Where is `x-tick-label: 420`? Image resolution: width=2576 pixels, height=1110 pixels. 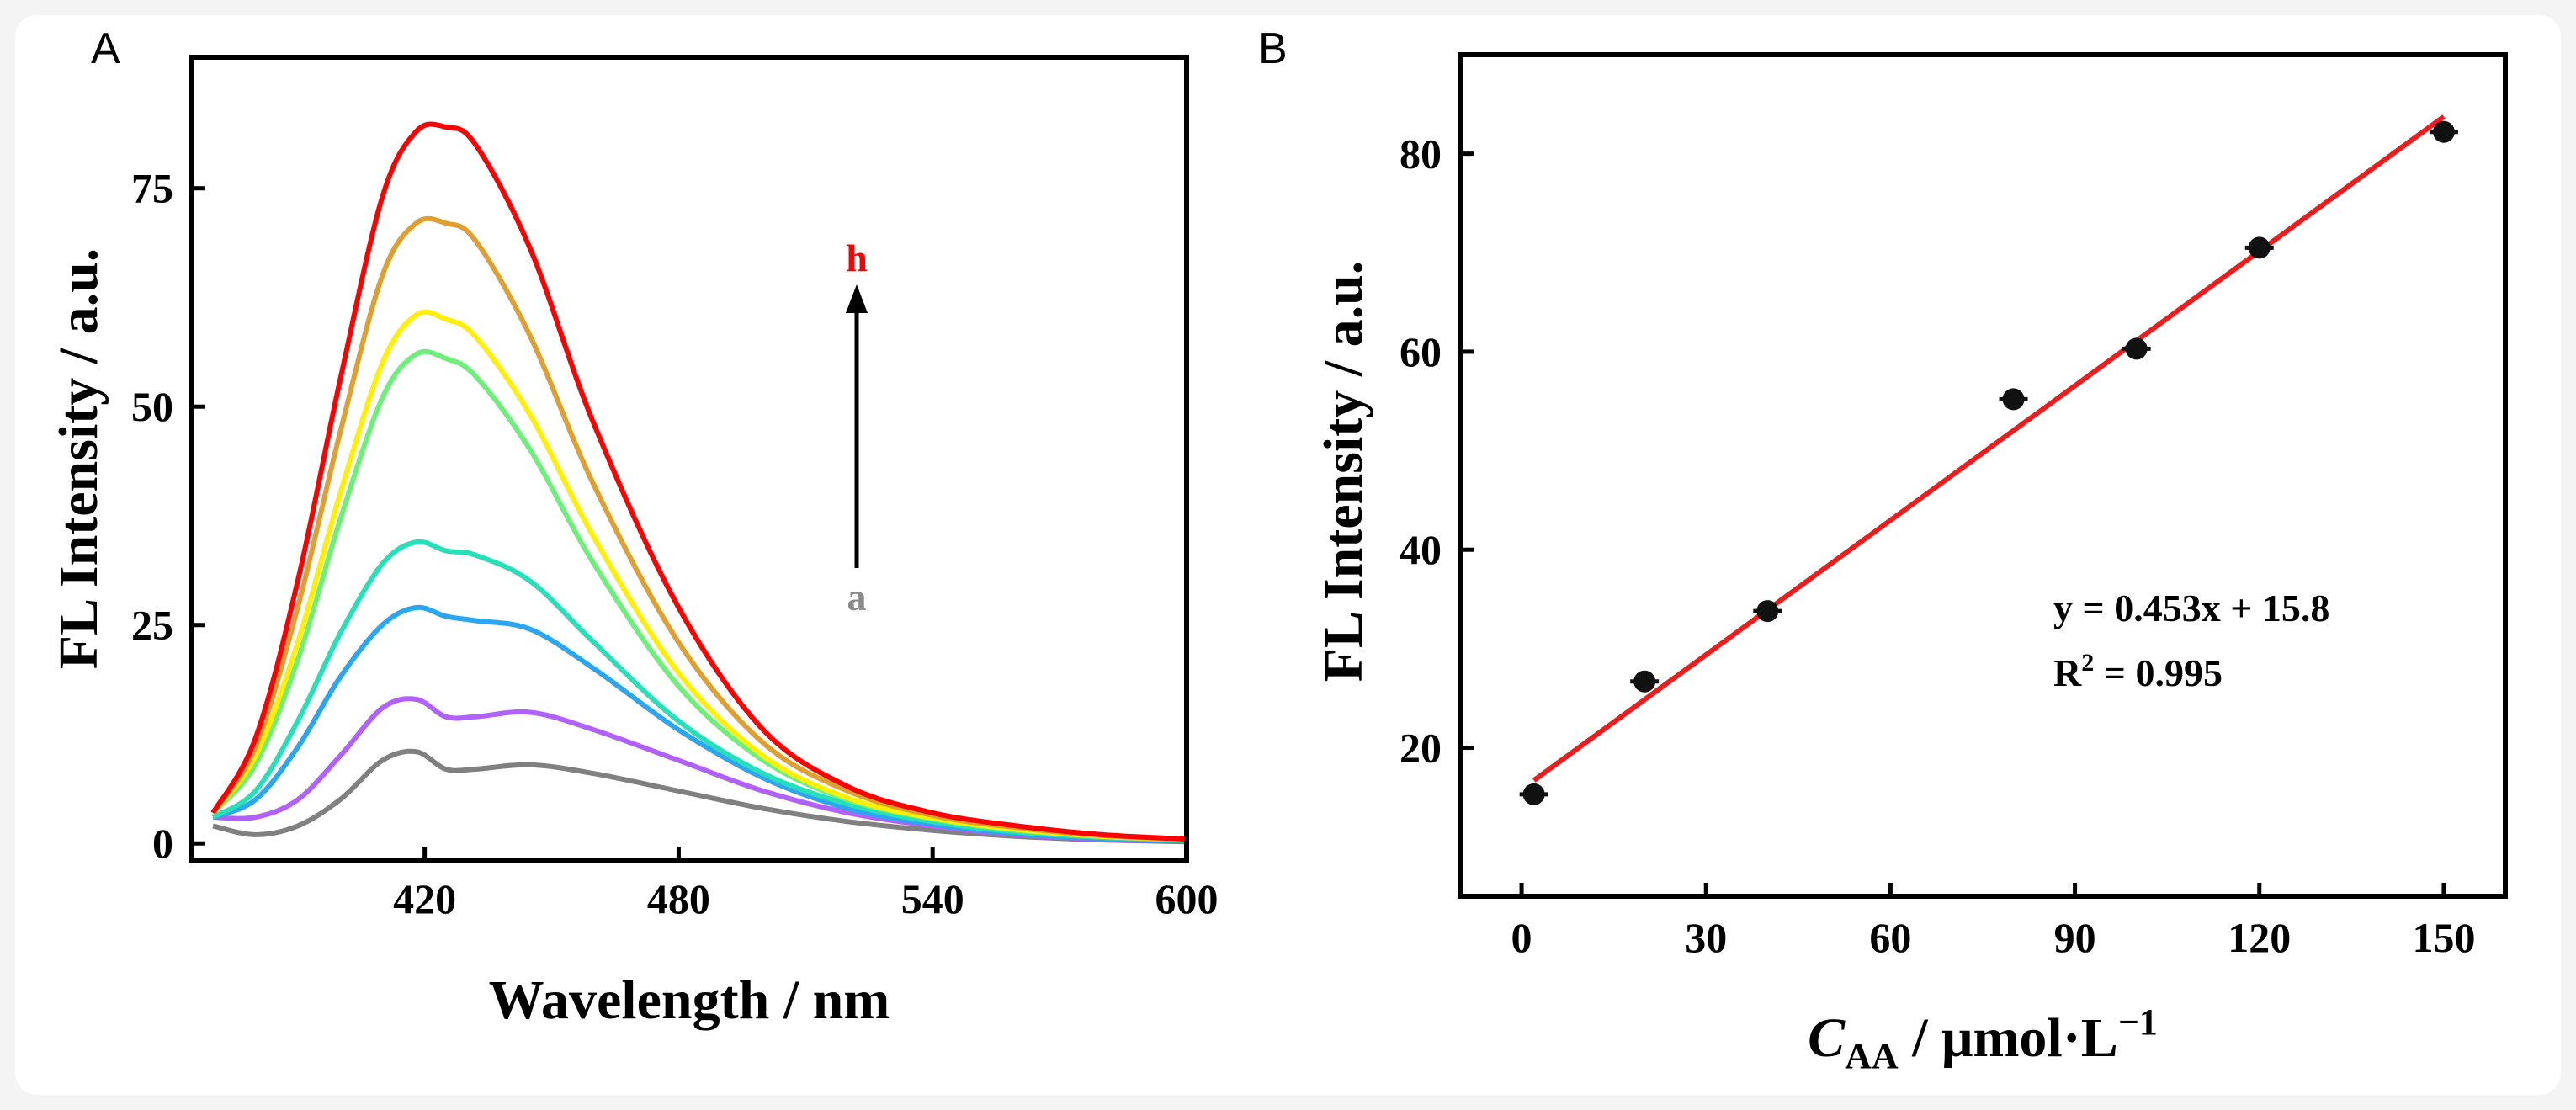
x-tick-label: 420 is located at coordinates (424, 899).